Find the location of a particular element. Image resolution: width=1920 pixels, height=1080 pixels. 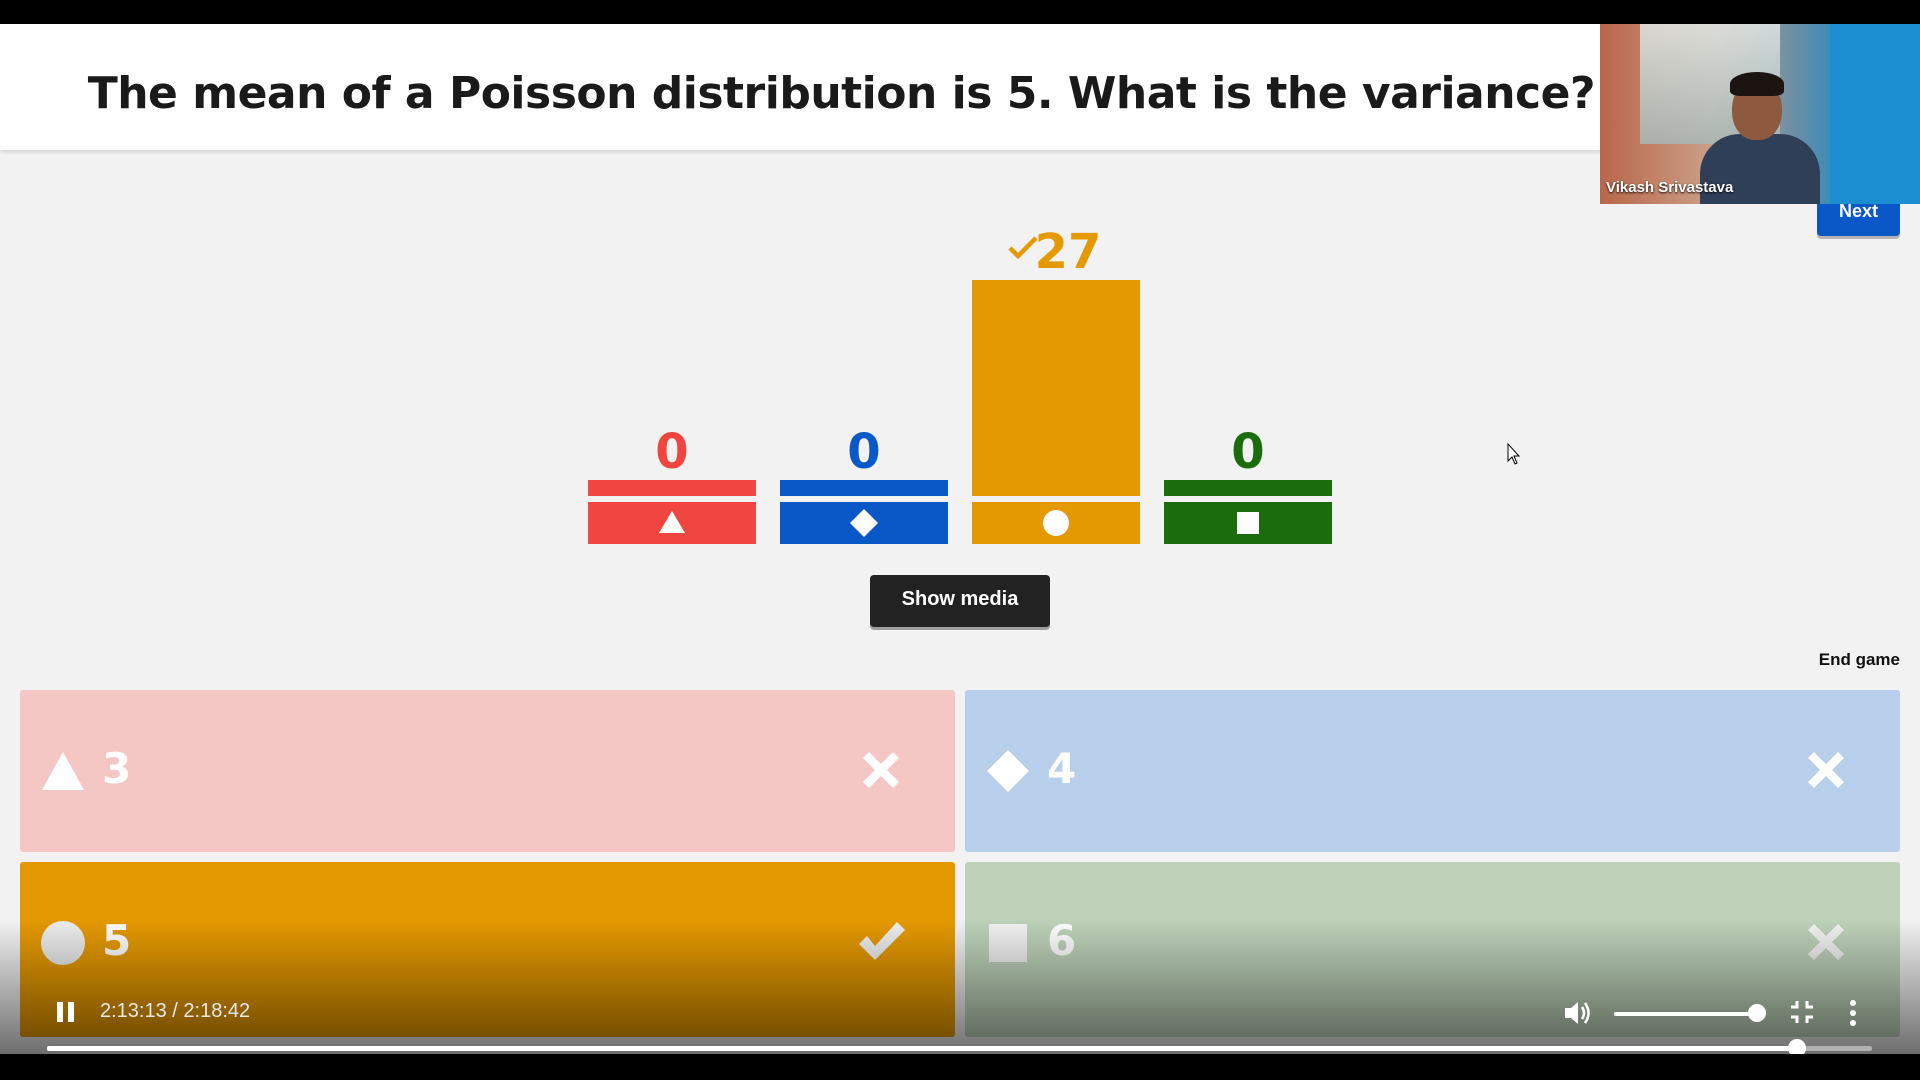

webcam-name: Vikash Srivastava is located at coordinates (1670, 187).